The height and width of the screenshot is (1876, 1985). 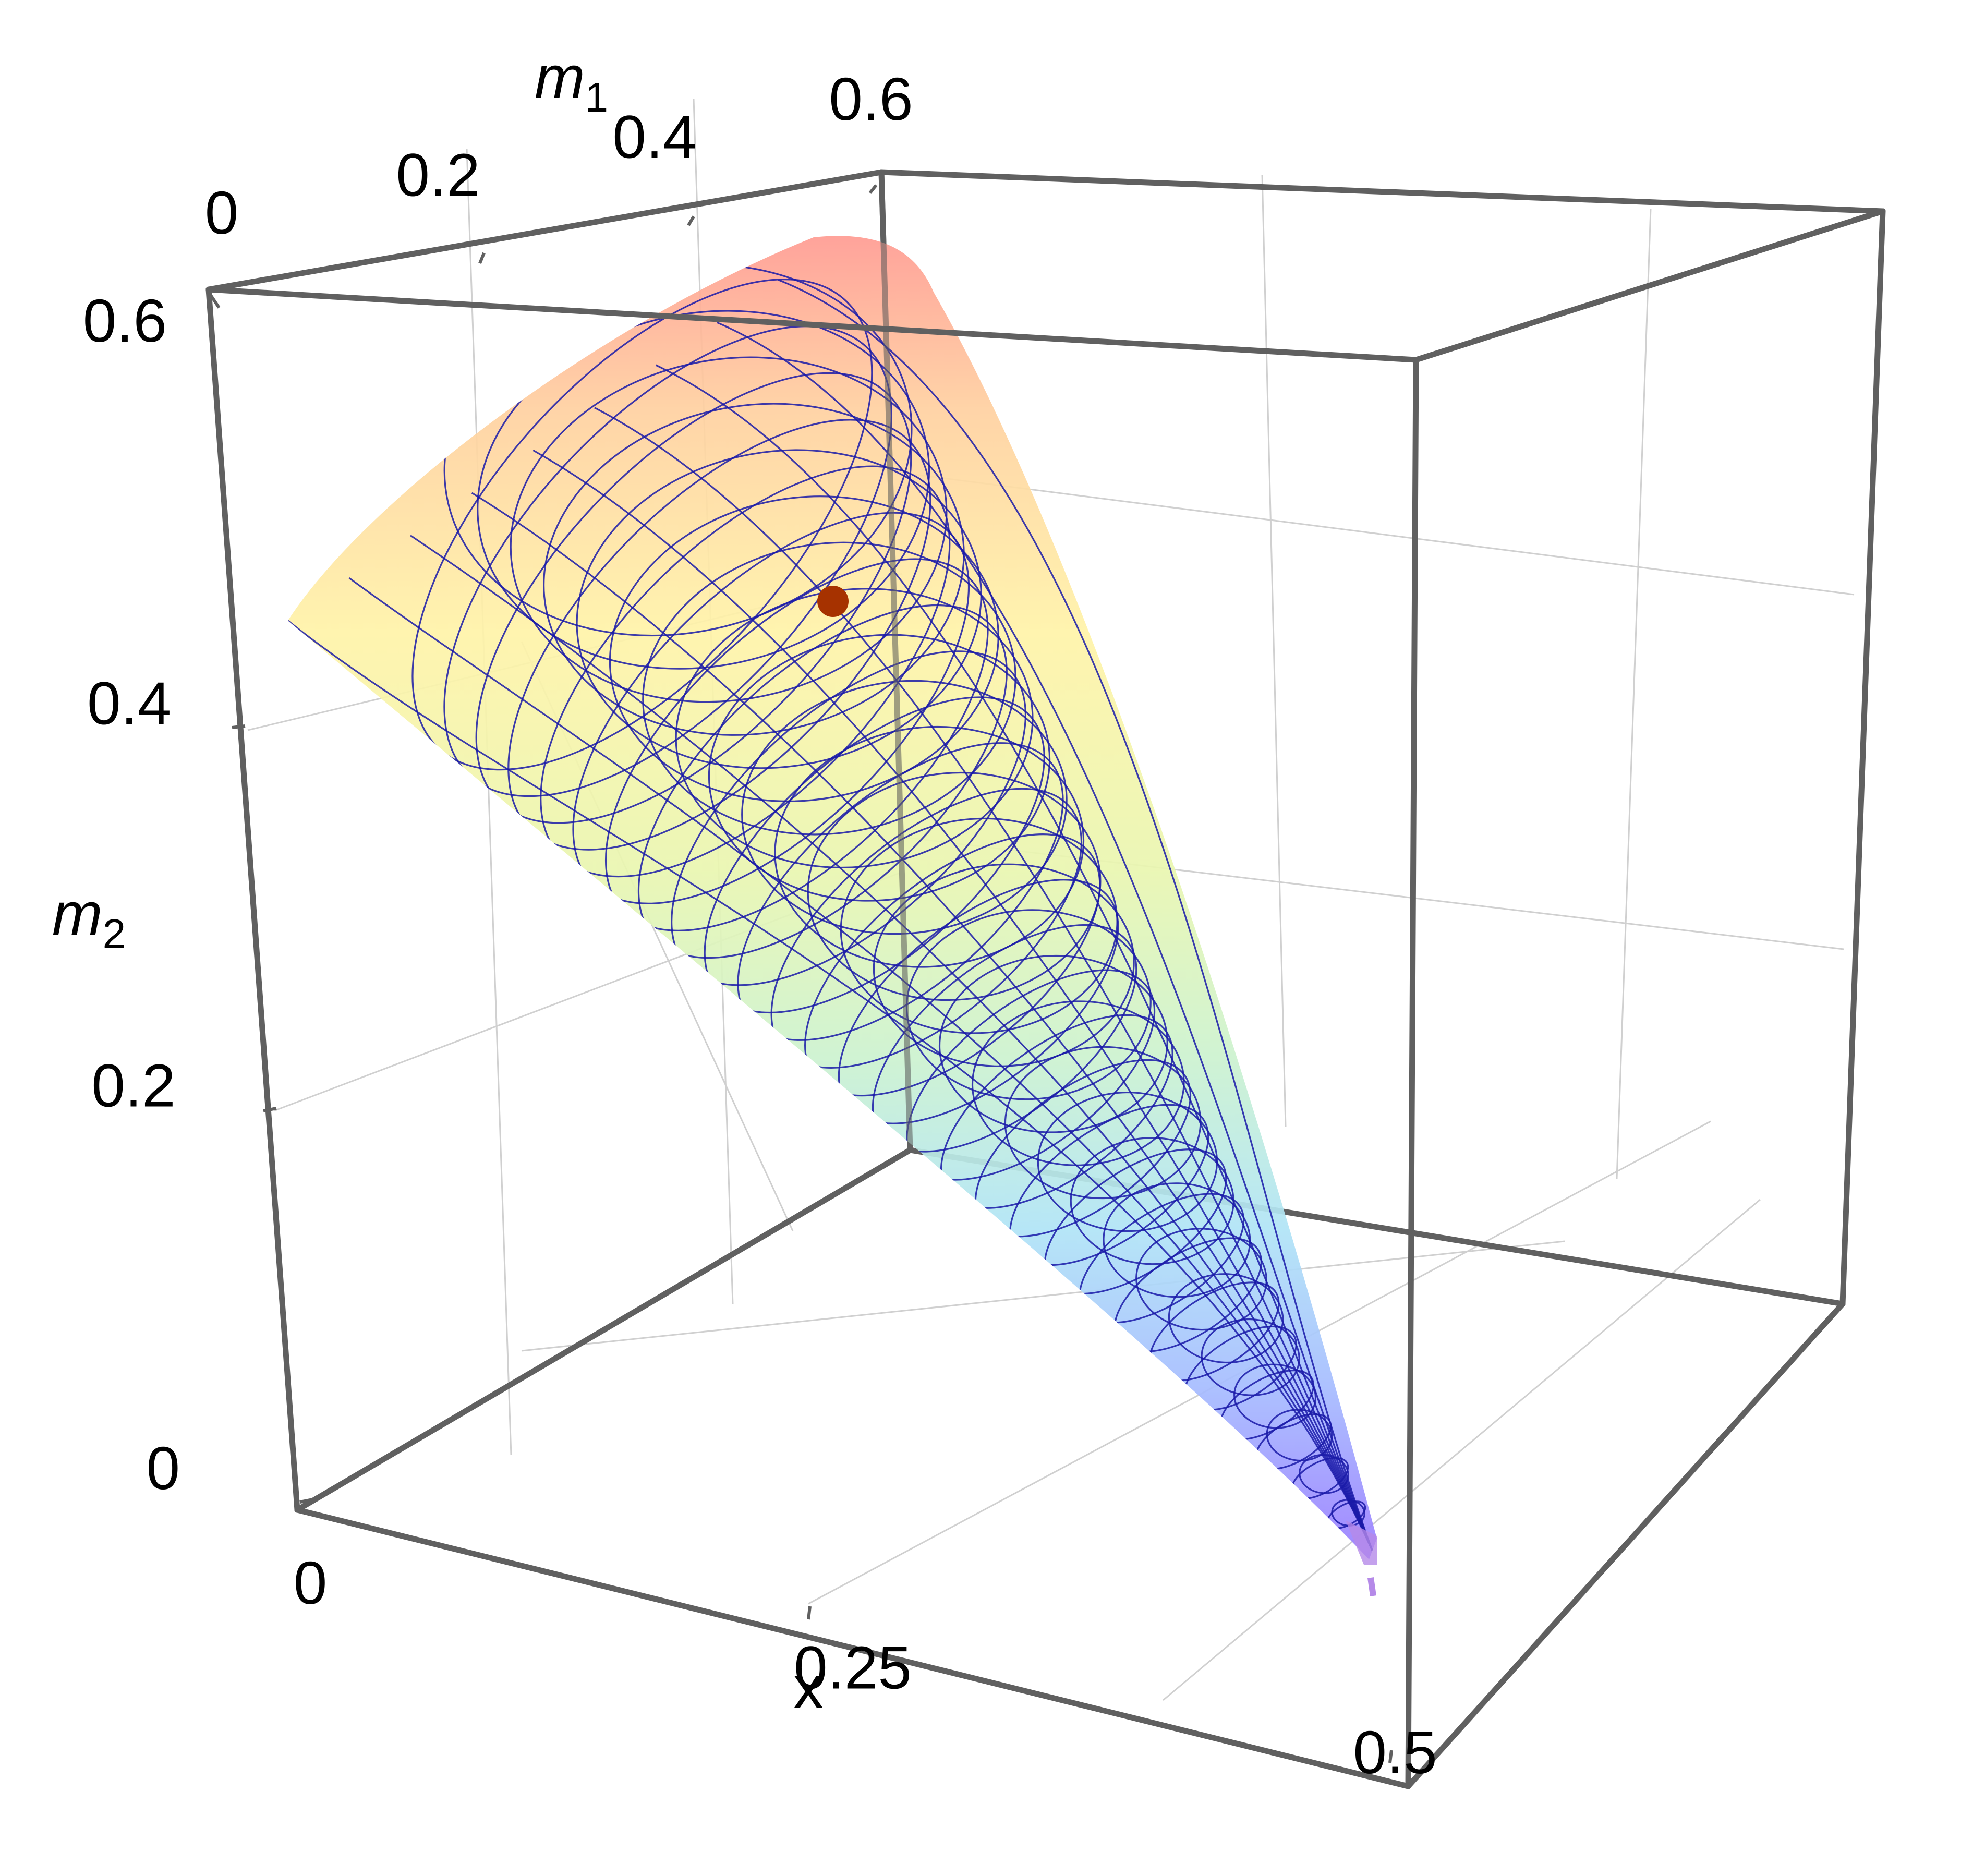 What do you see at coordinates (853, 1668) in the screenshot?
I see `x-tick-label: 0.25` at bounding box center [853, 1668].